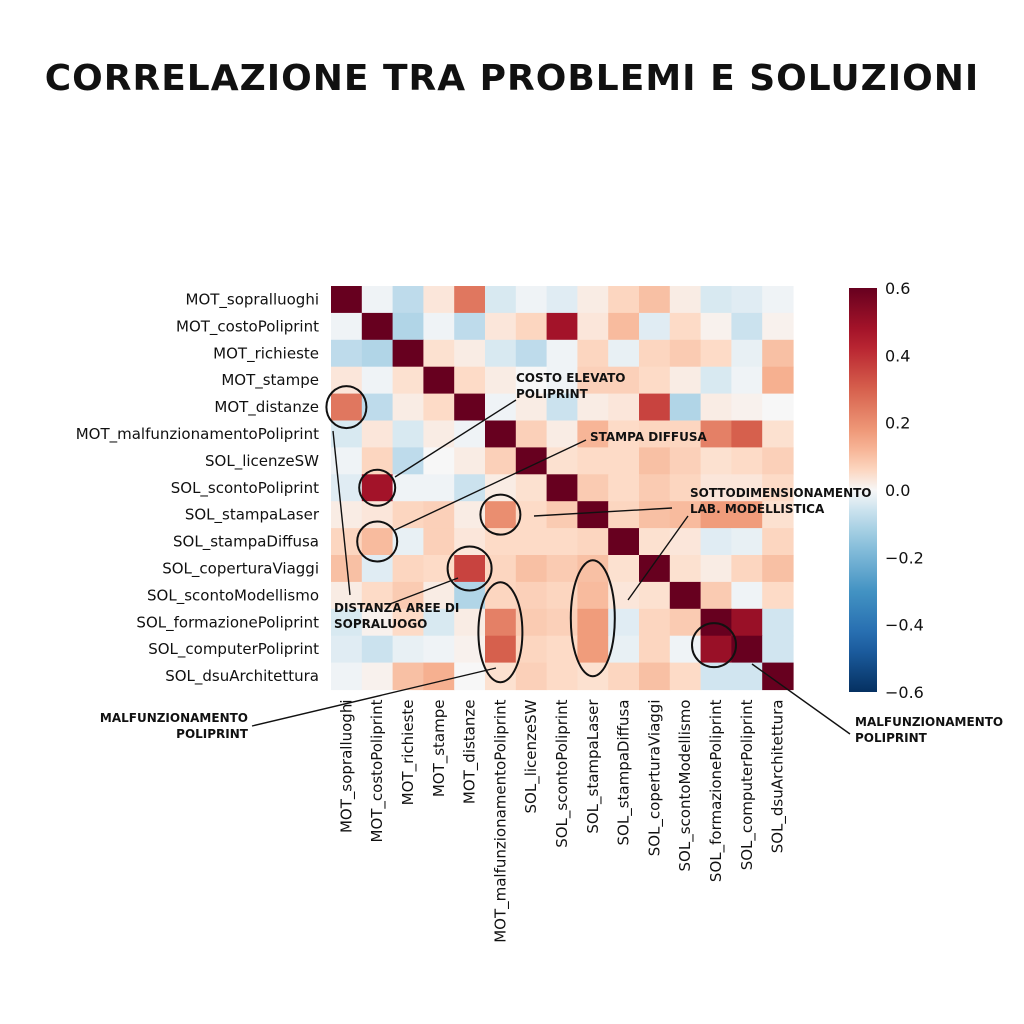  Describe the element at coordinates (904, 625) in the screenshot. I see `colorbar-tick-label: −0.4` at that location.